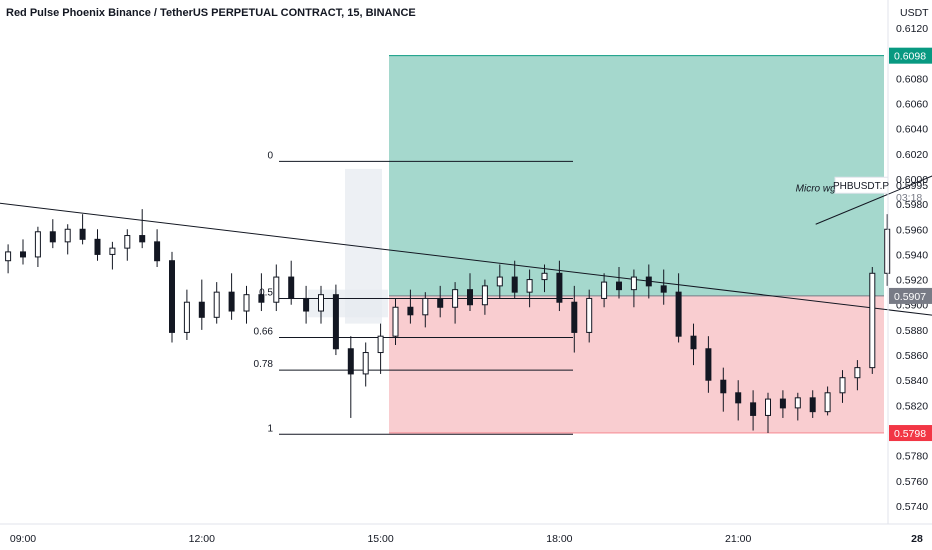 The height and width of the screenshot is (550, 932). Describe the element at coordinates (912, 130) in the screenshot. I see `price-tick-label: 0.6040` at that location.